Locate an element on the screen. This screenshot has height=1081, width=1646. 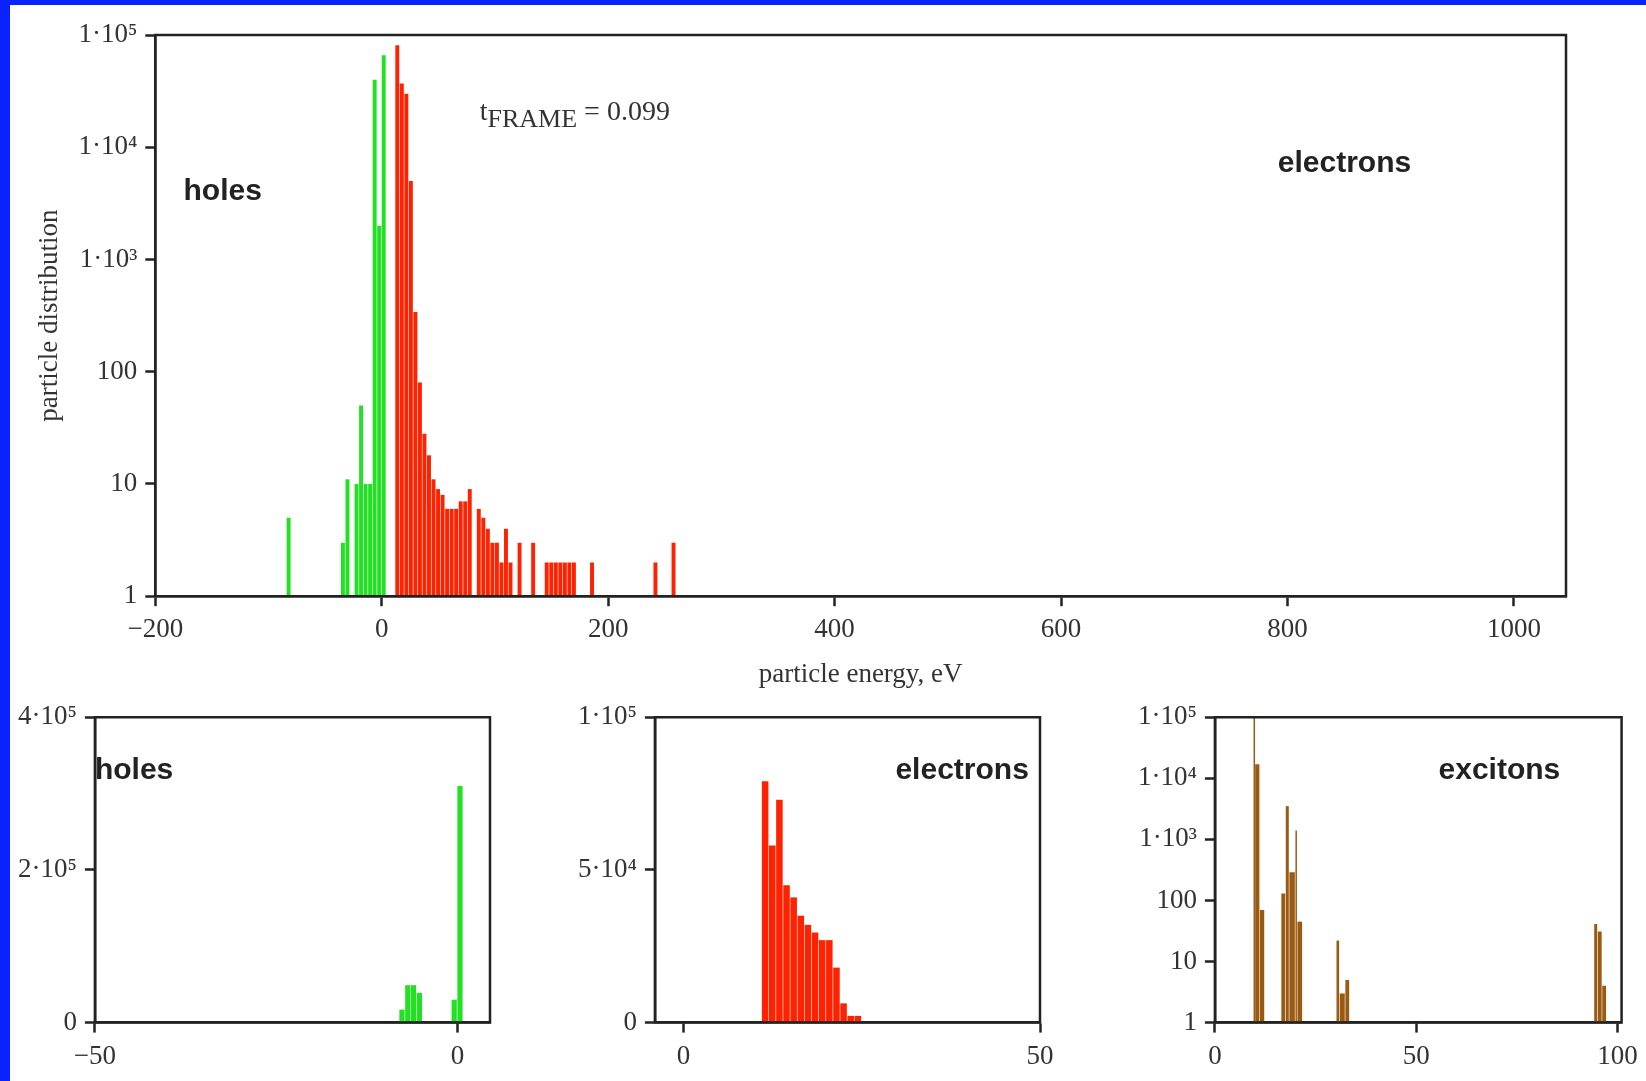
x-tick-label: 1000 is located at coordinates (1513, 628).